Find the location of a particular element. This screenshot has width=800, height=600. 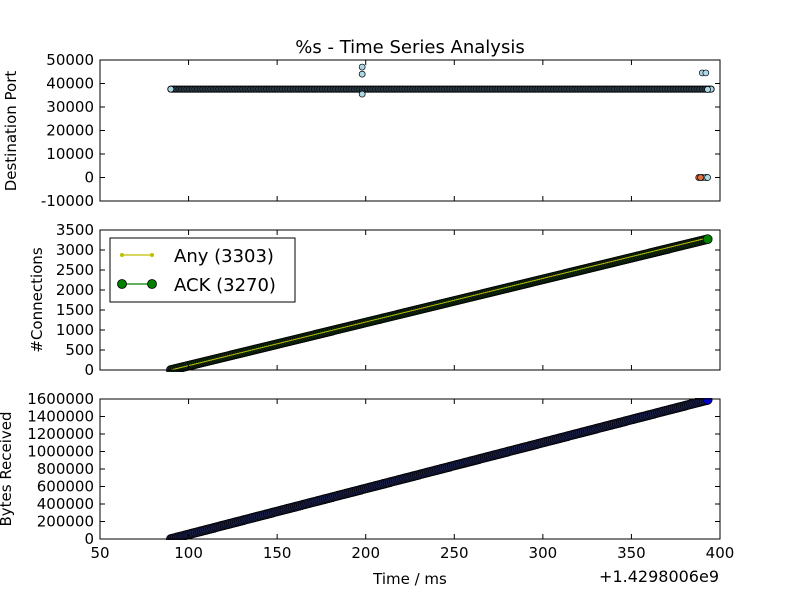

x-tick-label: 400 is located at coordinates (720, 553).